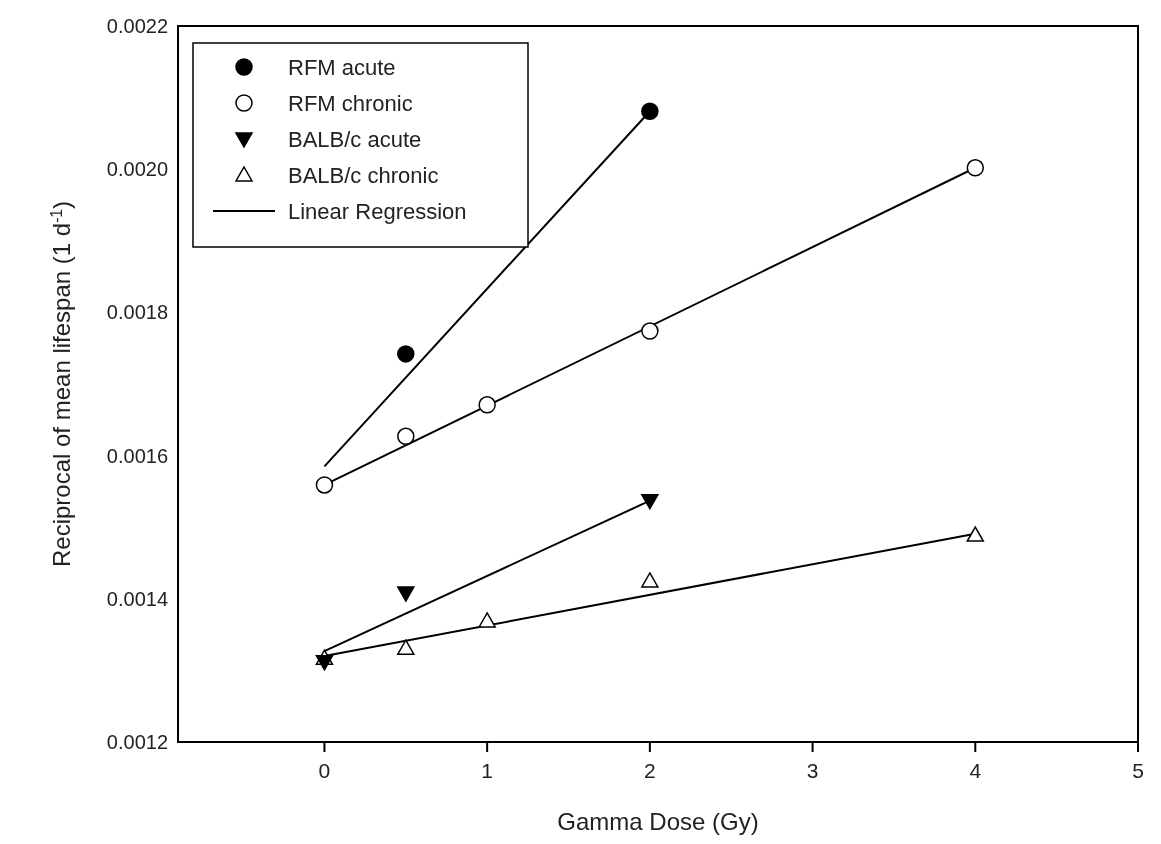 This screenshot has height=844, width=1161. Describe the element at coordinates (137, 312) in the screenshot. I see `y-tick-label: 0.0018` at that location.